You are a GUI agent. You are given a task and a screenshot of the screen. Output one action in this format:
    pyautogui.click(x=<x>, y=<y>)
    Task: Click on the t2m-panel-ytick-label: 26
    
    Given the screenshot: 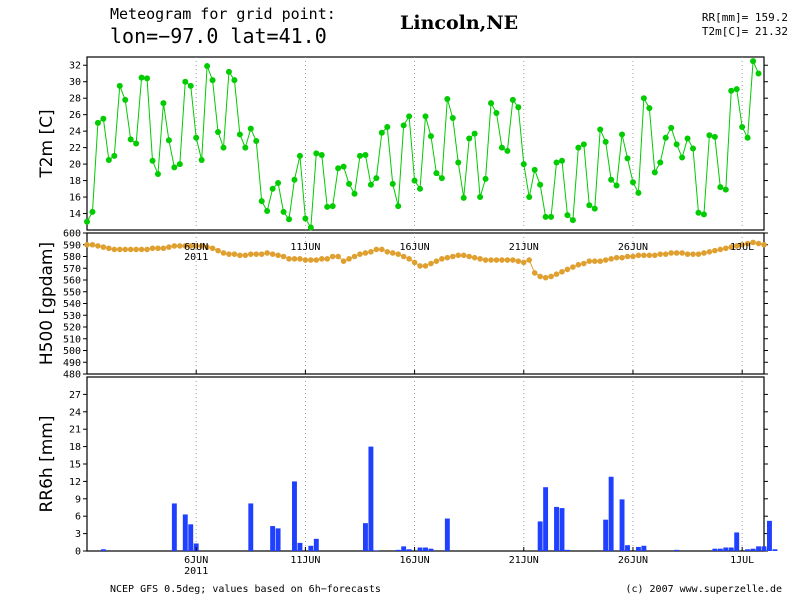 What is the action you would take?
    pyautogui.click(x=75, y=115)
    